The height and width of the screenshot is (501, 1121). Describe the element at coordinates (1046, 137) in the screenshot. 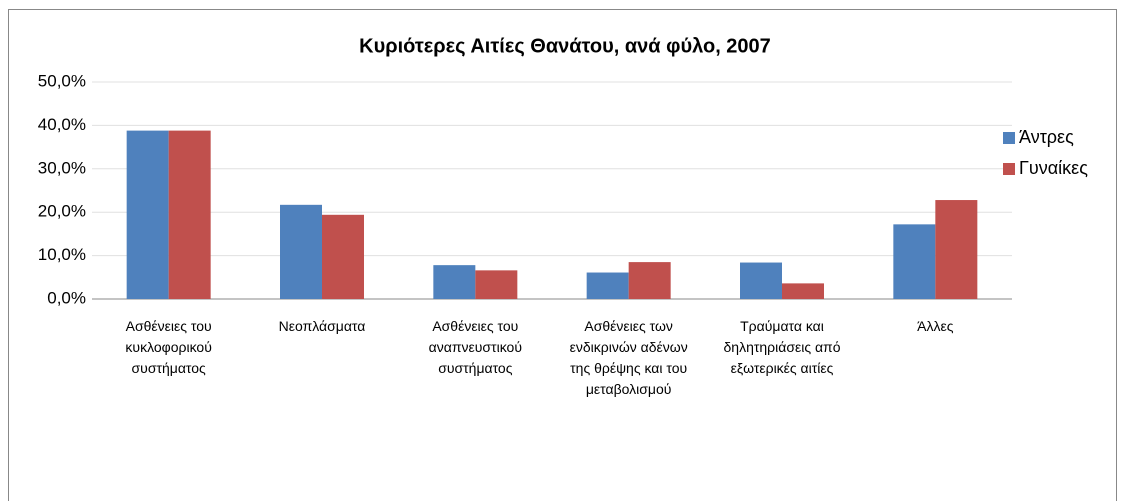

I see `legend-label: Άντρες` at that location.